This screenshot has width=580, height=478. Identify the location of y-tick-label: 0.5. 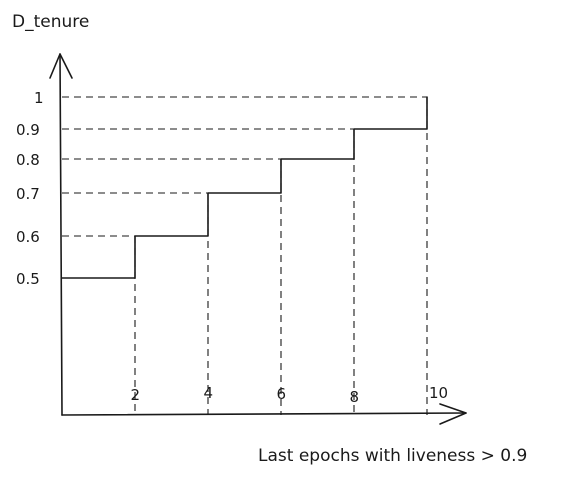
(28, 279).